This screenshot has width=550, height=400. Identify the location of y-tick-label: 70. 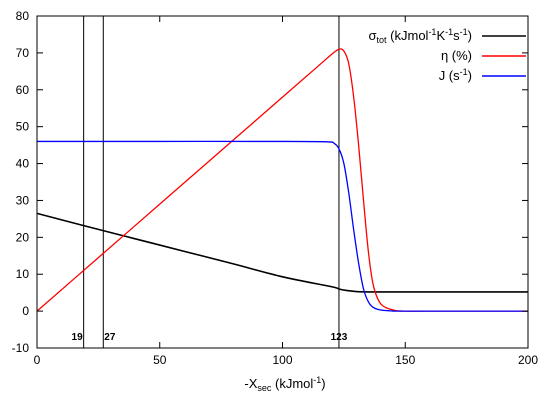
(23, 53).